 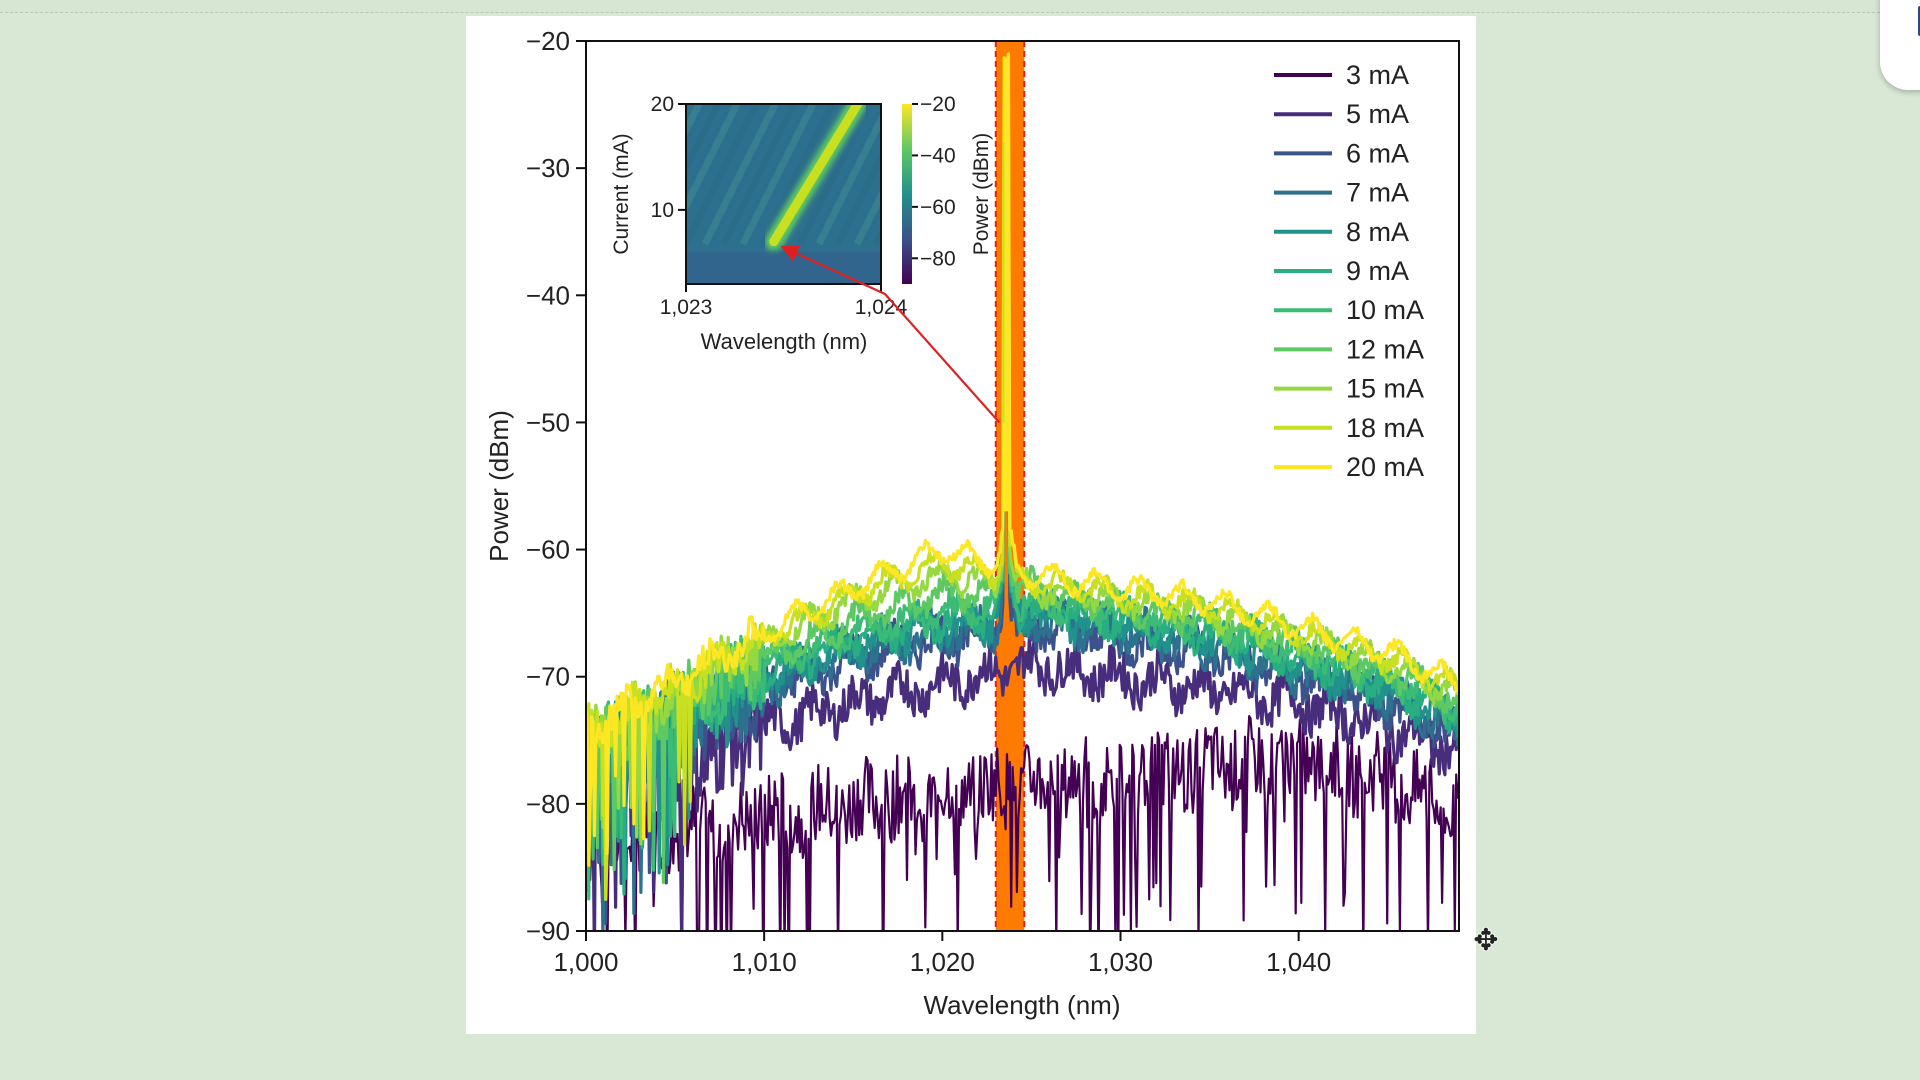 What do you see at coordinates (1341, 75) in the screenshot?
I see `legend-item: 3 mA` at bounding box center [1341, 75].